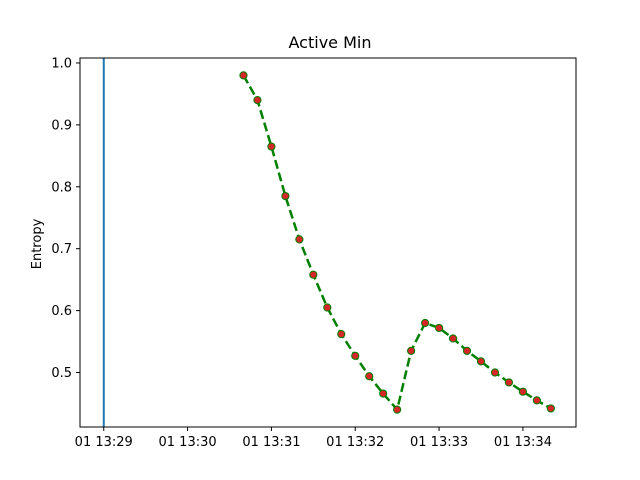  I want to click on y-tick-label: 0.7, so click(61, 249).